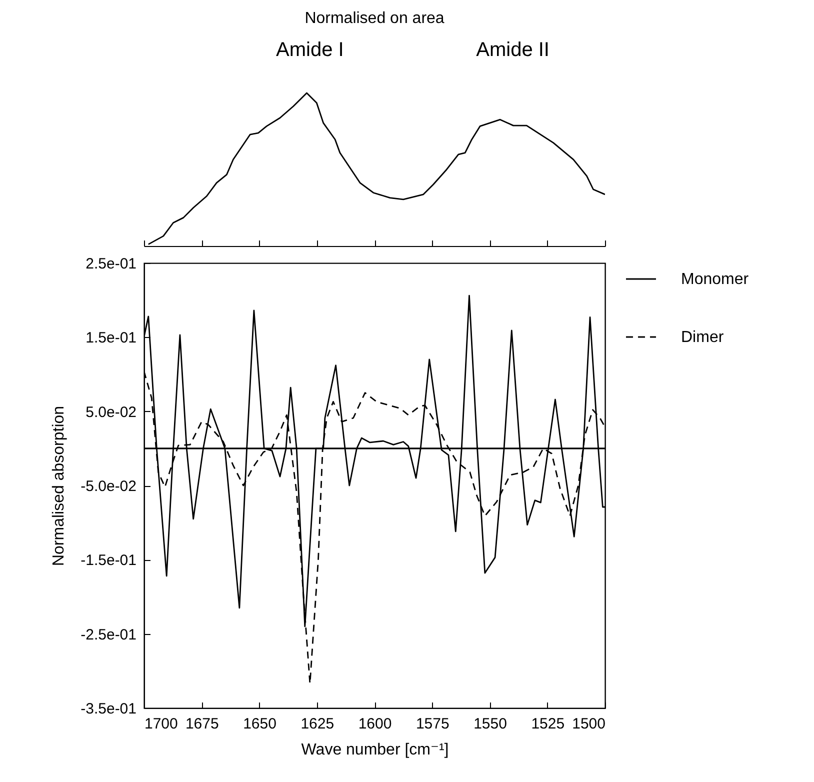 The image size is (814, 782). I want to click on legend-label: Dimer, so click(702, 337).